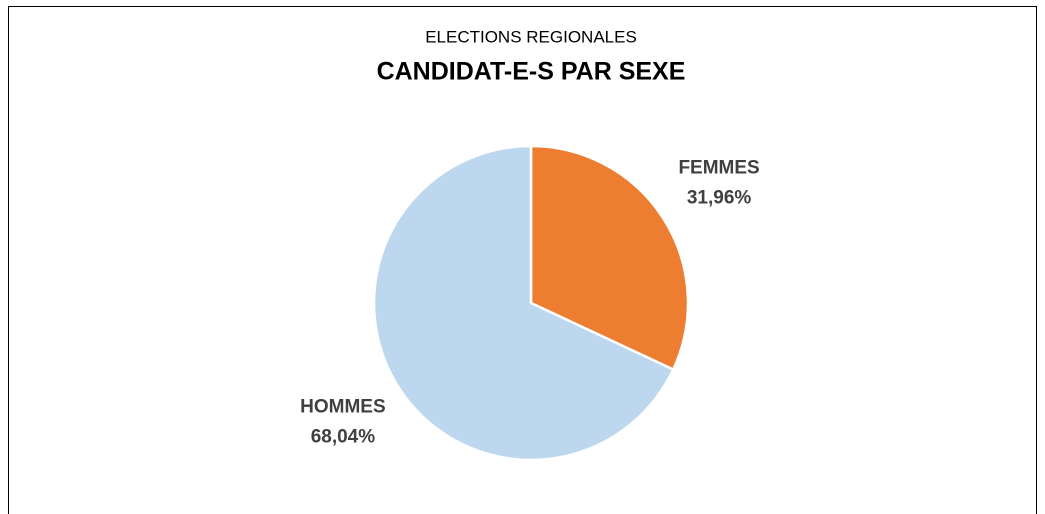  I want to click on pie-slice, so click(609, 258).